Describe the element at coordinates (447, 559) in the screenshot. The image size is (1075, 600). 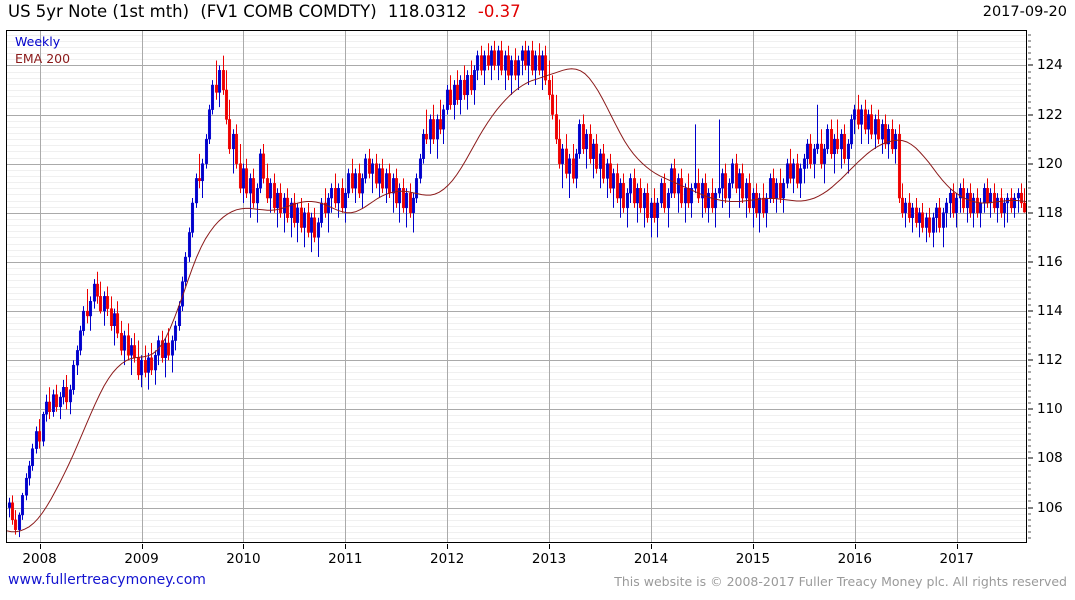
I see `x-tick-label: 2012` at that location.